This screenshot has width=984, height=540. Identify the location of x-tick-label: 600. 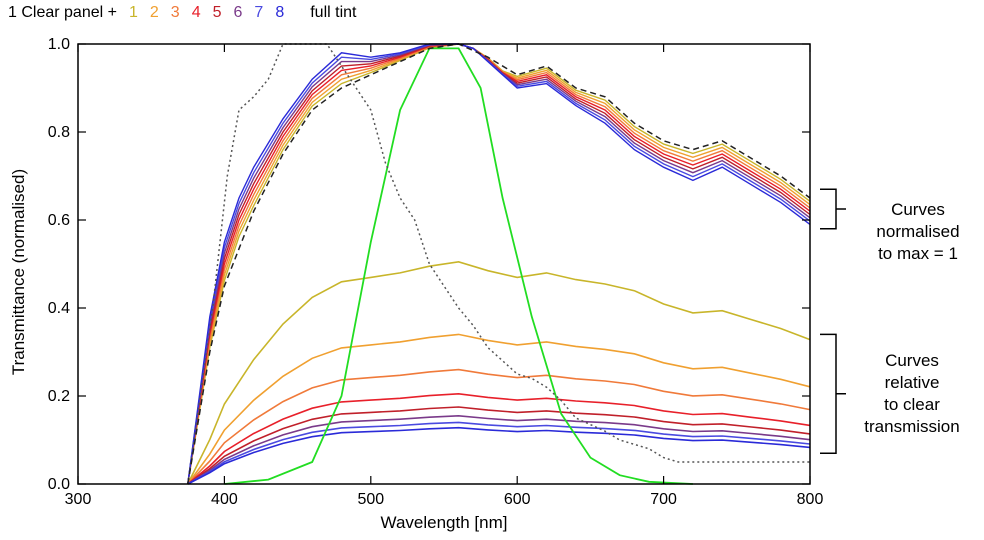
(517, 499).